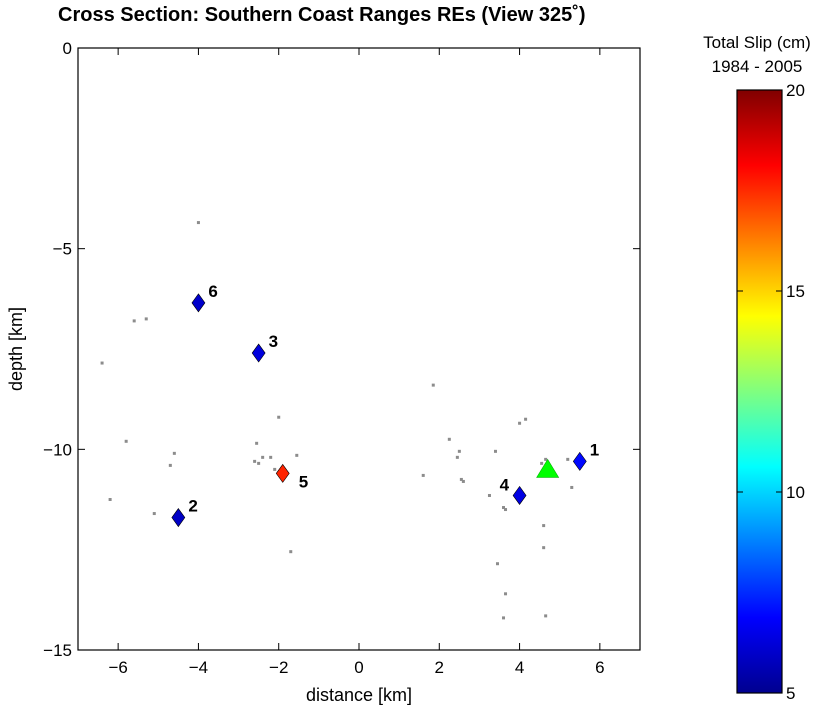 This screenshot has height=713, width=822. I want to click on colorbar-ticks: 5 10 15 20, so click(771, 392).